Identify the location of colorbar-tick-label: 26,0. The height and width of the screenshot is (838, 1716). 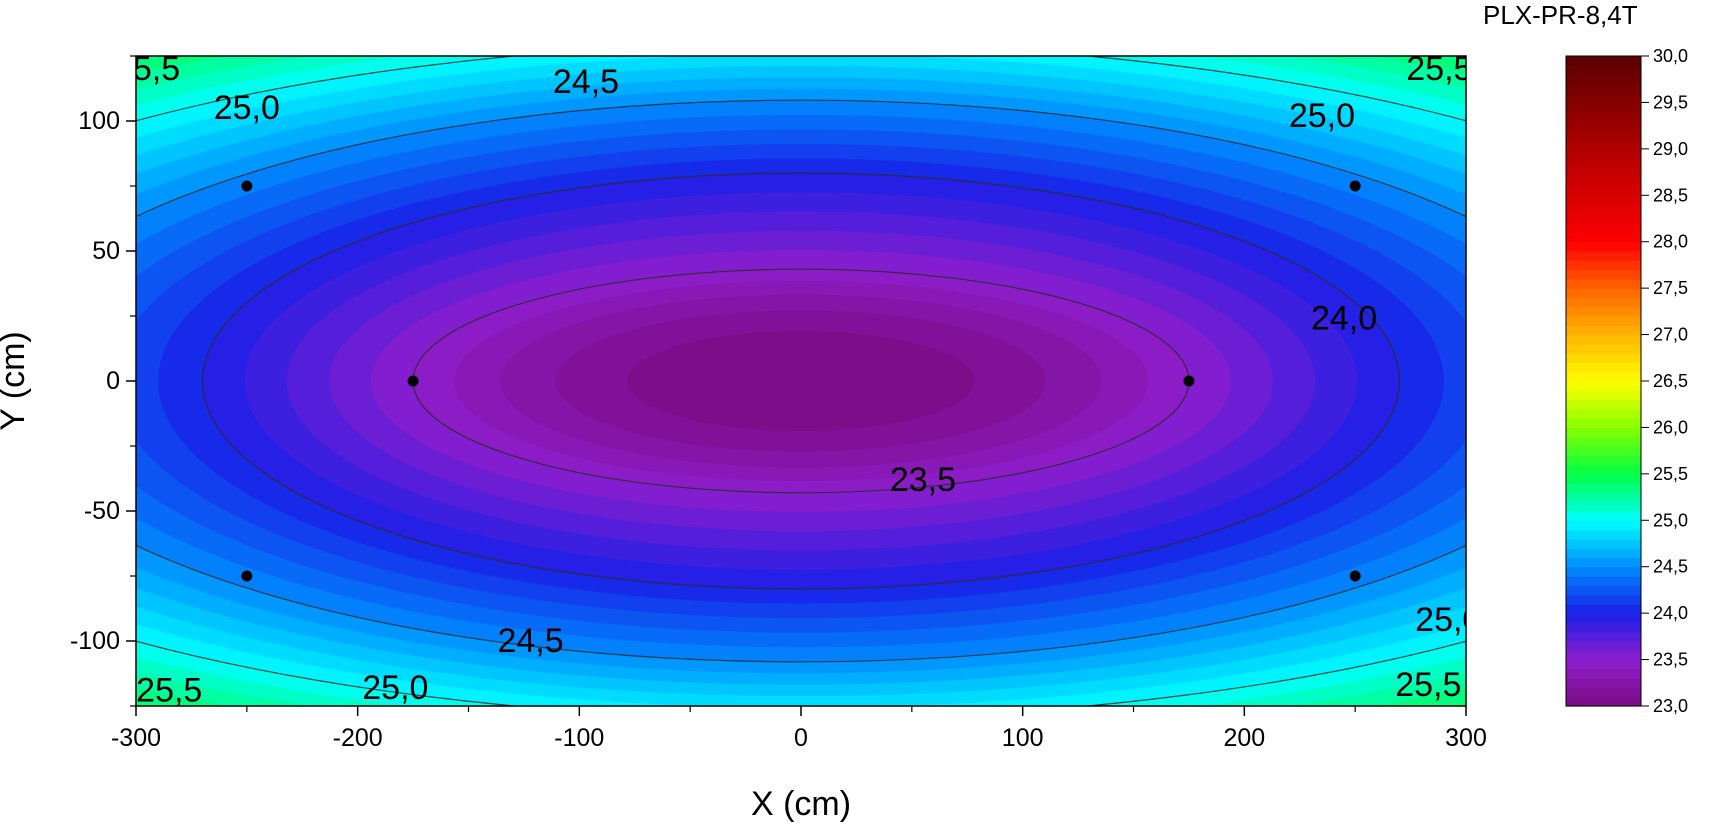
(1670, 427).